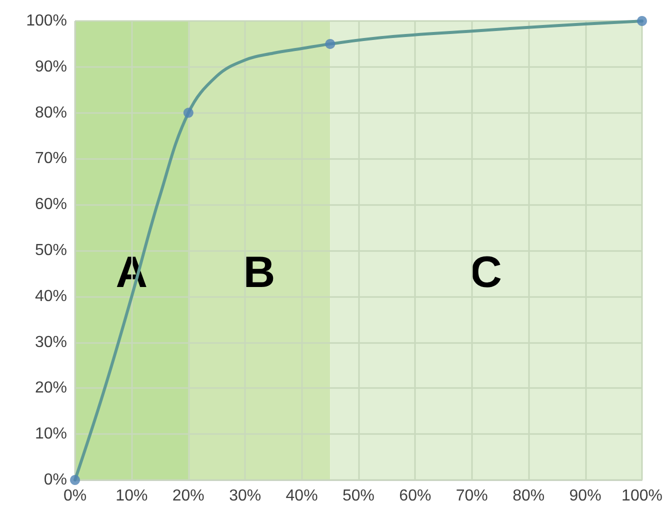 The image size is (668, 515). I want to click on y-tick-label: 50%, so click(50, 250).